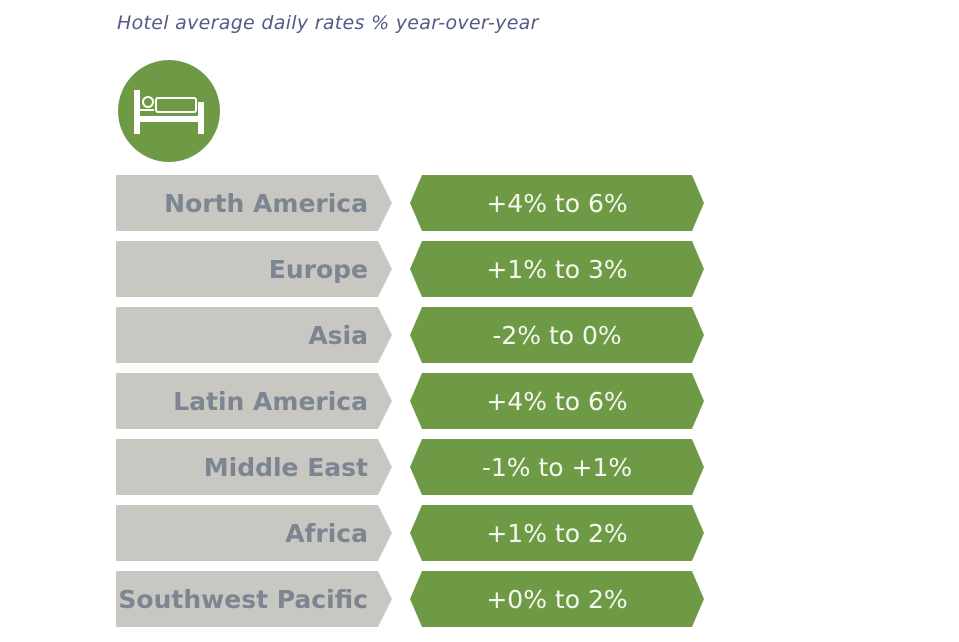 The image size is (959, 642). What do you see at coordinates (254, 401) in the screenshot?
I see `region-label: Latin America` at bounding box center [254, 401].